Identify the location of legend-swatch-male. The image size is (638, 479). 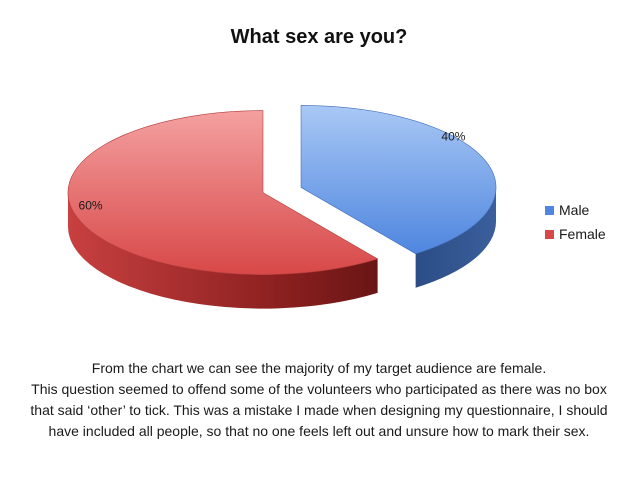
(549, 210).